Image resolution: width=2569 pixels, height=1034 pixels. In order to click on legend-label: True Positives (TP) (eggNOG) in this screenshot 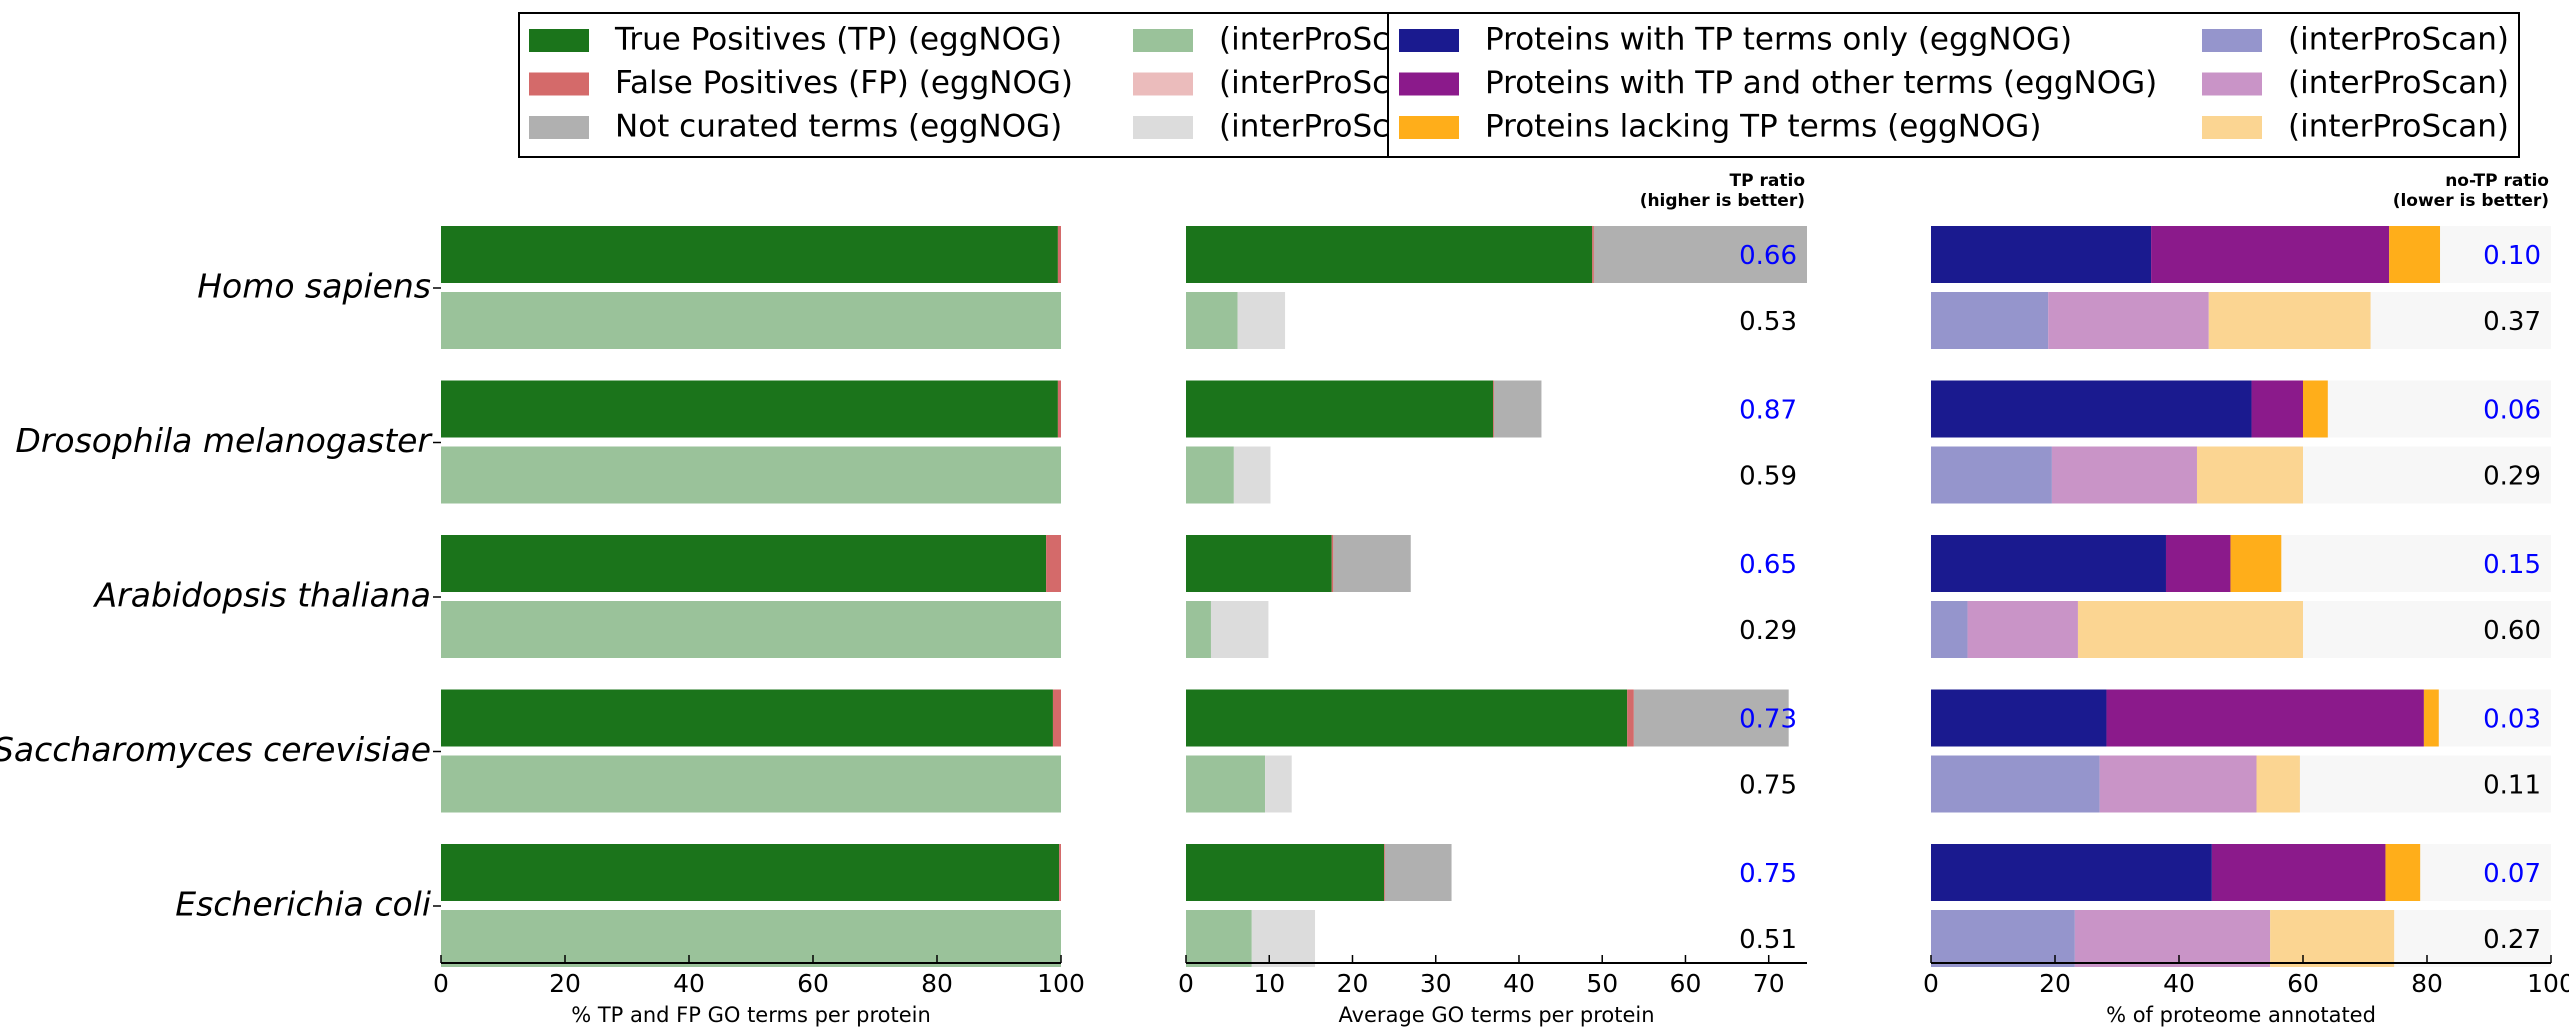, I will do `click(838, 40)`.